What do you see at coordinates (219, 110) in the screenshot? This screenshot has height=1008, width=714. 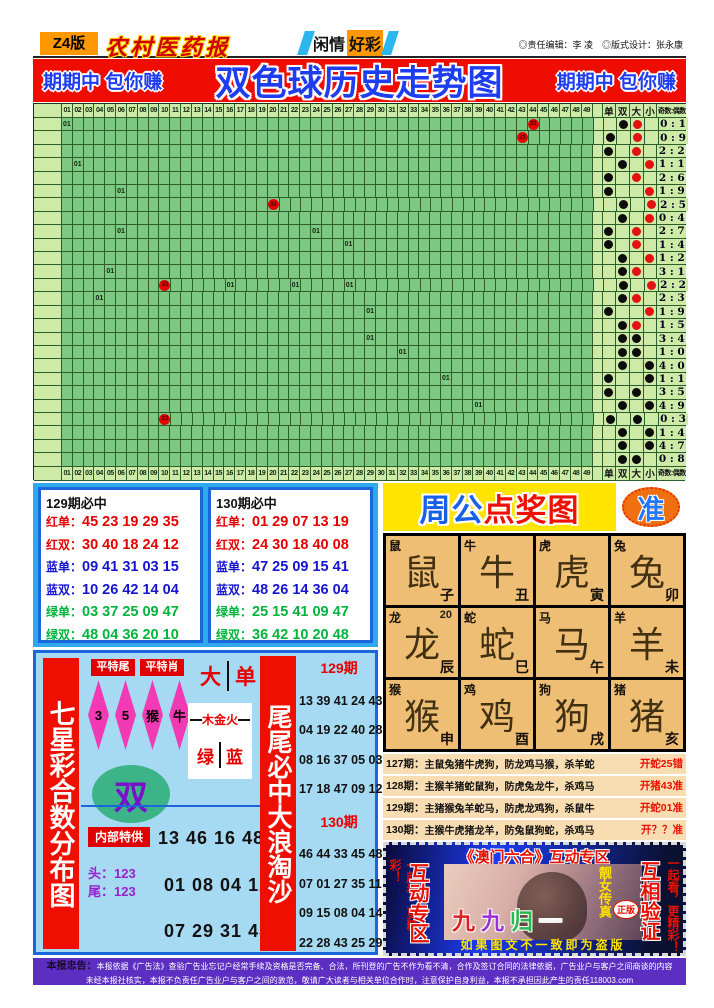 I see `column-number: 15` at bounding box center [219, 110].